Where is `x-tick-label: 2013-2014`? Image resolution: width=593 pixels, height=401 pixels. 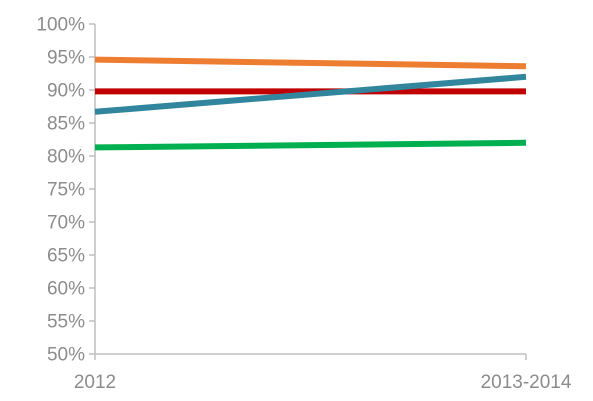 x-tick-label: 2013-2014 is located at coordinates (526, 382).